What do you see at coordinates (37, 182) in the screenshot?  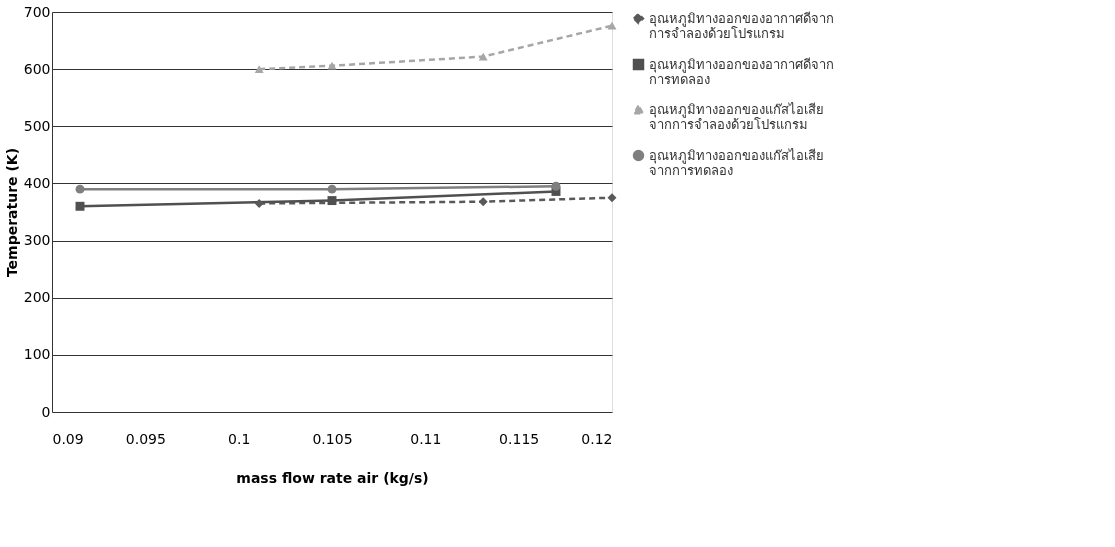 I see `y-tick-label: 400` at bounding box center [37, 182].